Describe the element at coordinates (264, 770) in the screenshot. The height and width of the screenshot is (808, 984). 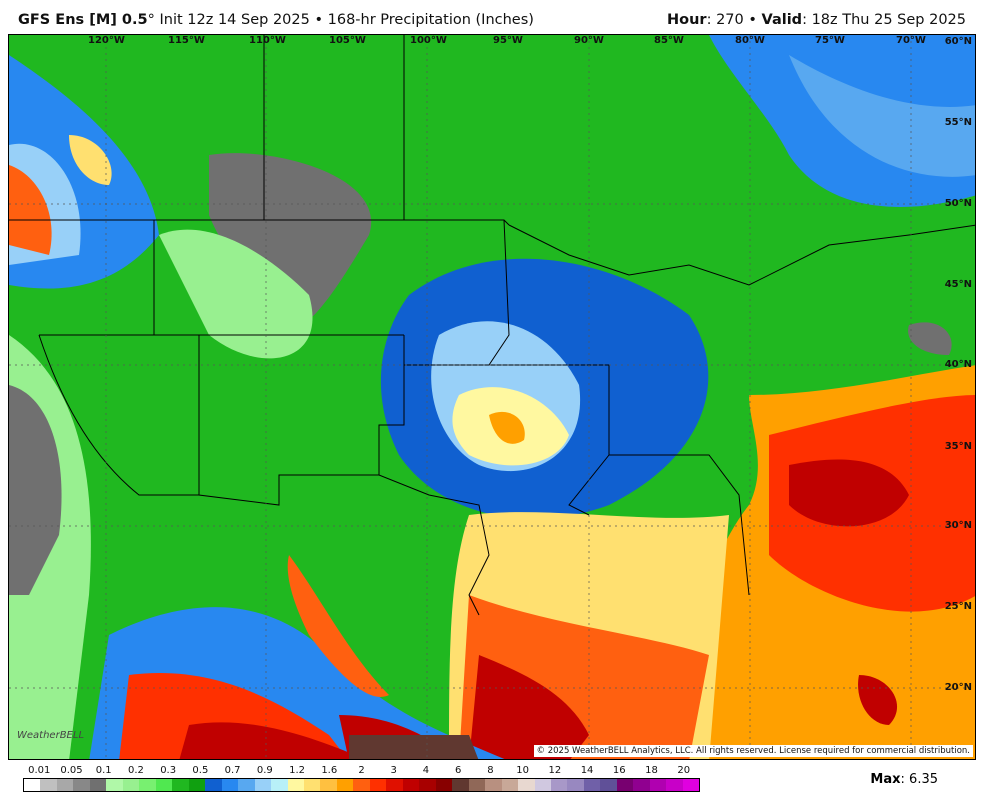
I see `legend-tick: 0.9` at that location.